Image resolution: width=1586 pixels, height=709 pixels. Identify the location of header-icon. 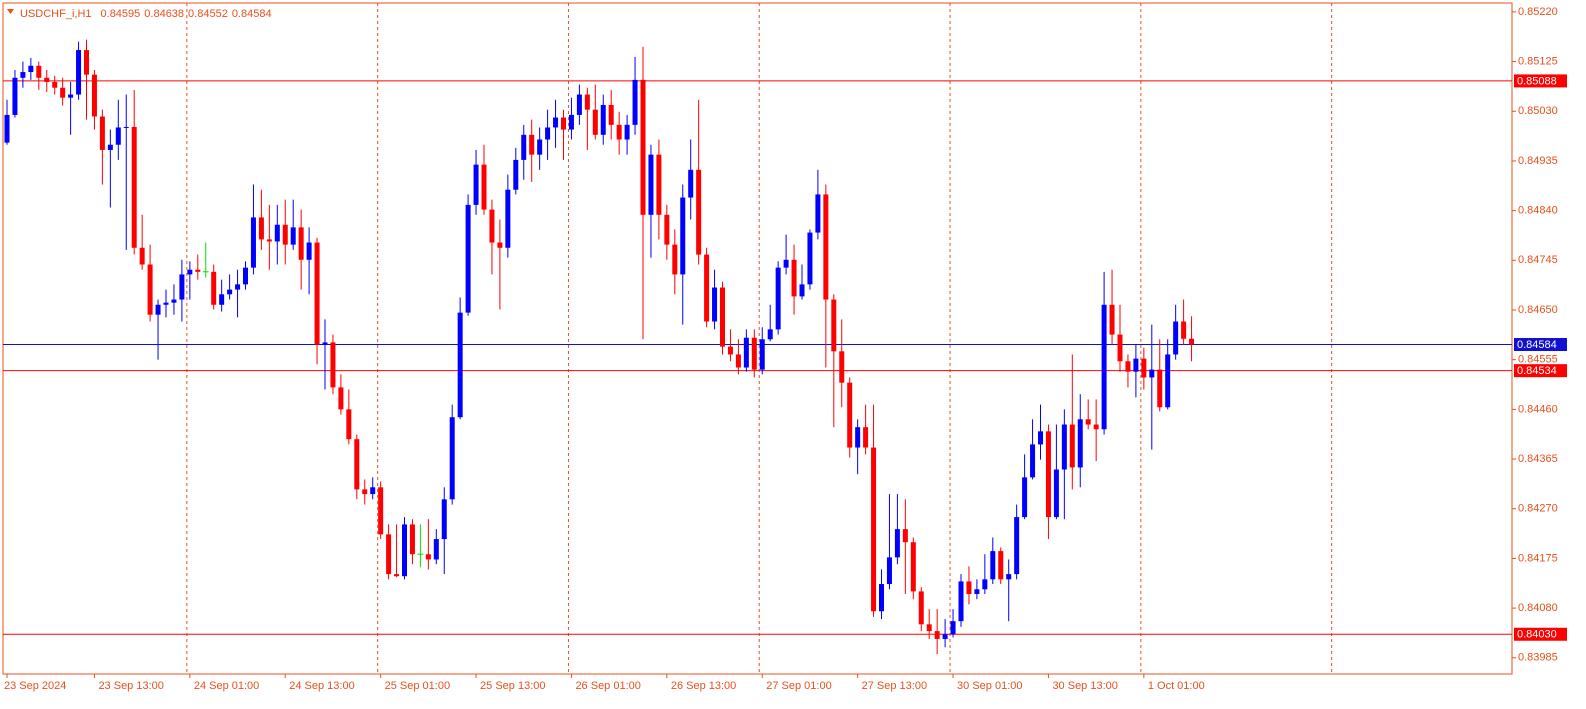
(10, 11).